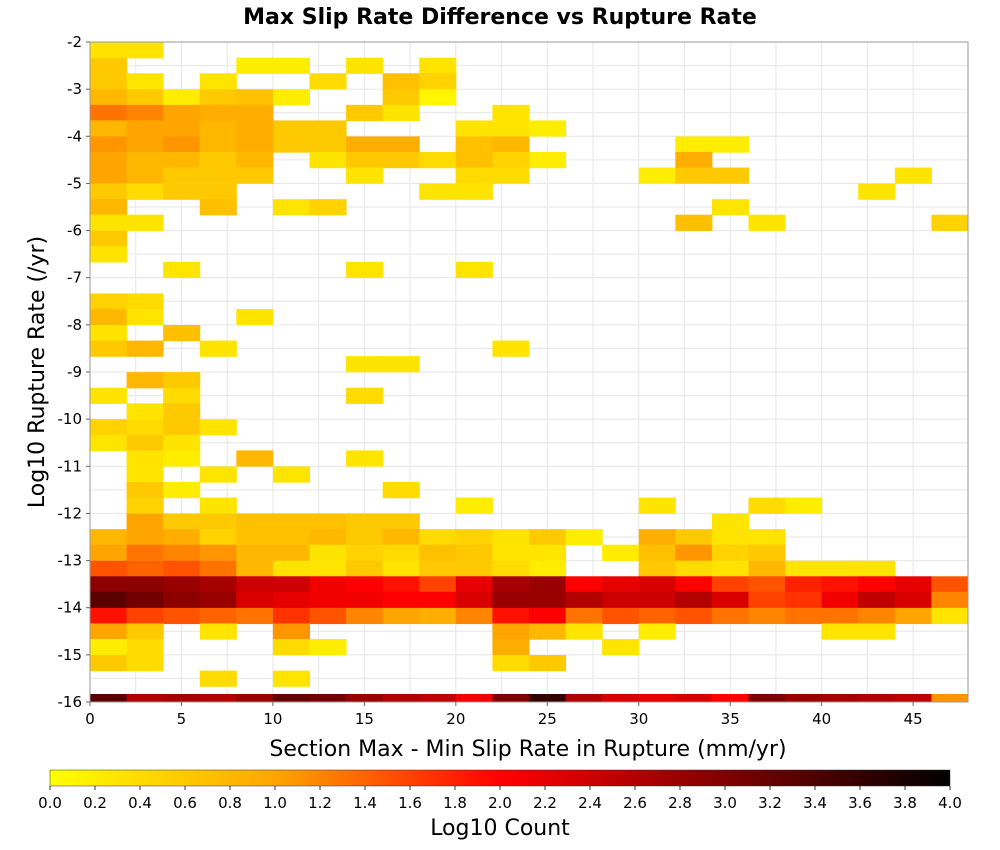 The width and height of the screenshot is (1000, 850). Describe the element at coordinates (272, 719) in the screenshot. I see `x-tick-label: 10` at that location.